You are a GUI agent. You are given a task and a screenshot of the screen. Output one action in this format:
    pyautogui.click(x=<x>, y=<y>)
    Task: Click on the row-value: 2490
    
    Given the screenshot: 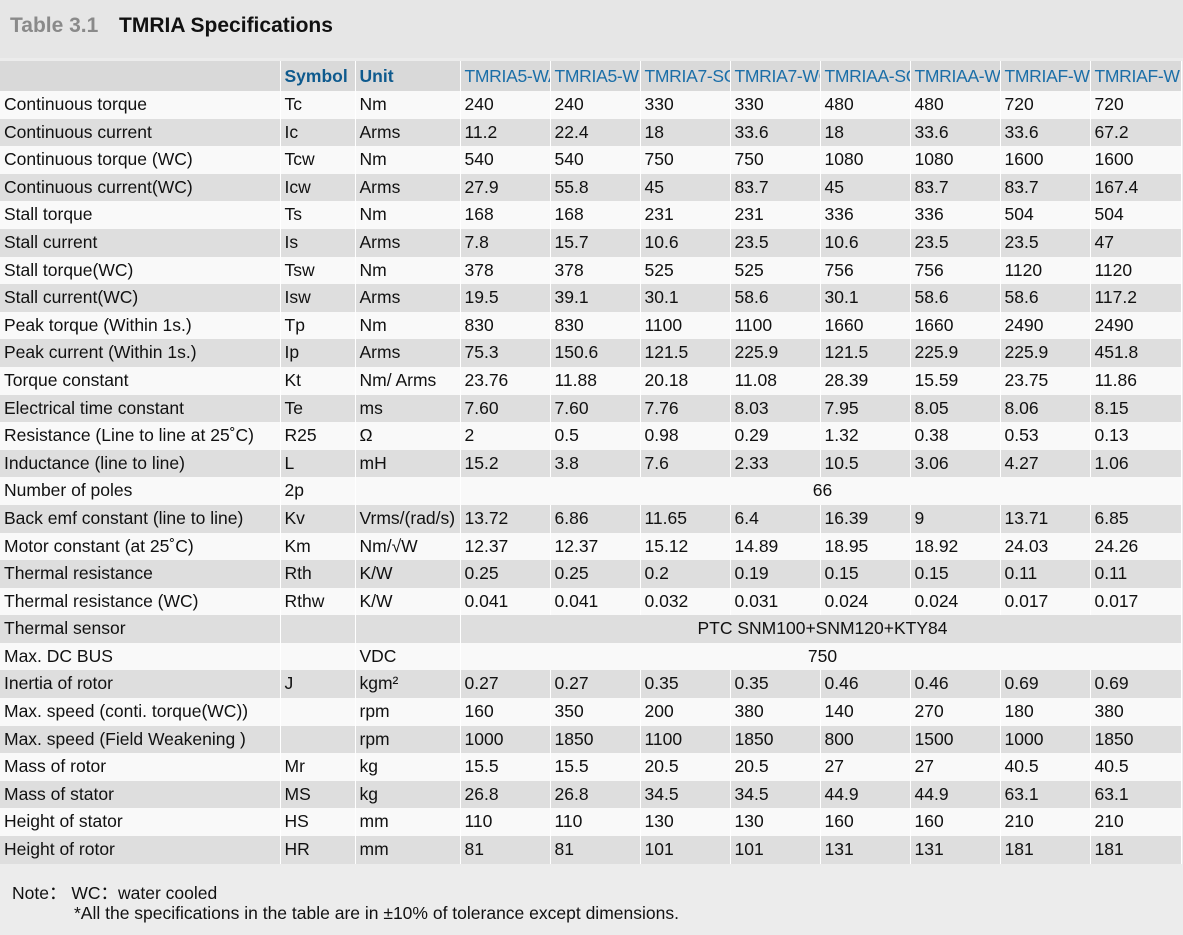 What is the action you would take?
    pyautogui.click(x=1045, y=325)
    